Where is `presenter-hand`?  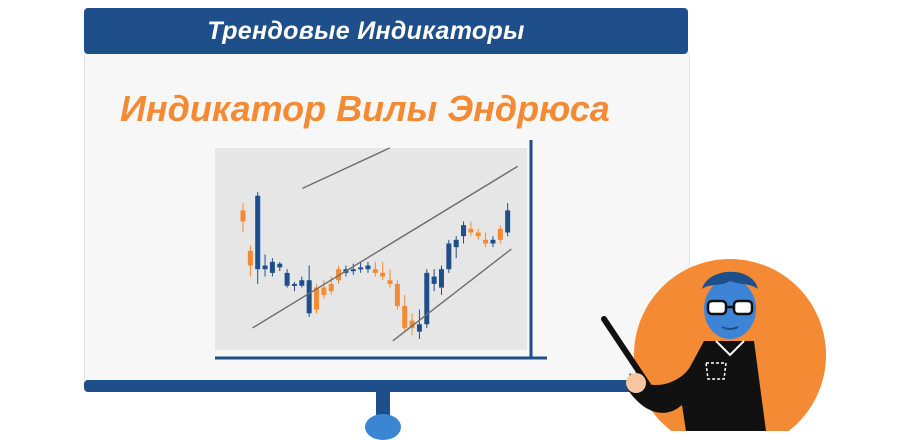 presenter-hand is located at coordinates (636, 383).